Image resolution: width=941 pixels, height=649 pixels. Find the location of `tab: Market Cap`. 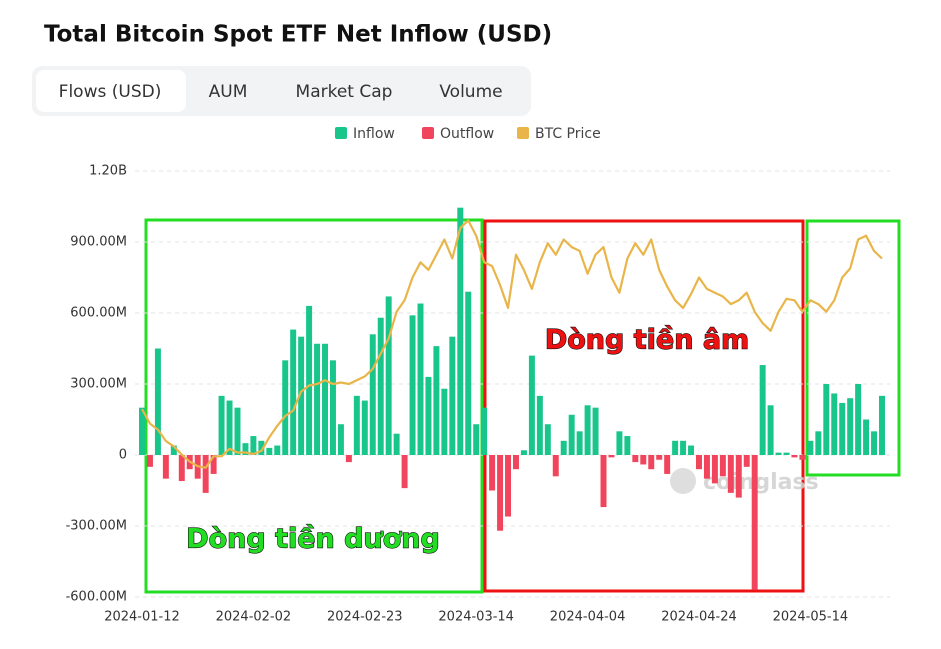

tab: Market Cap is located at coordinates (344, 92).